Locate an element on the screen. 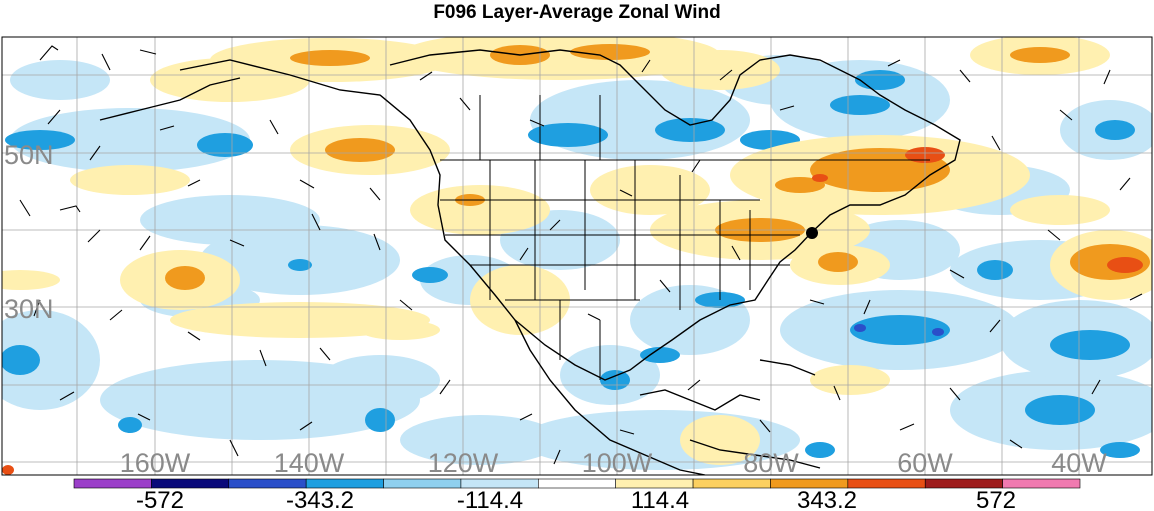 The width and height of the screenshot is (1154, 511). lon-label-100w: 100W is located at coordinates (617, 463).